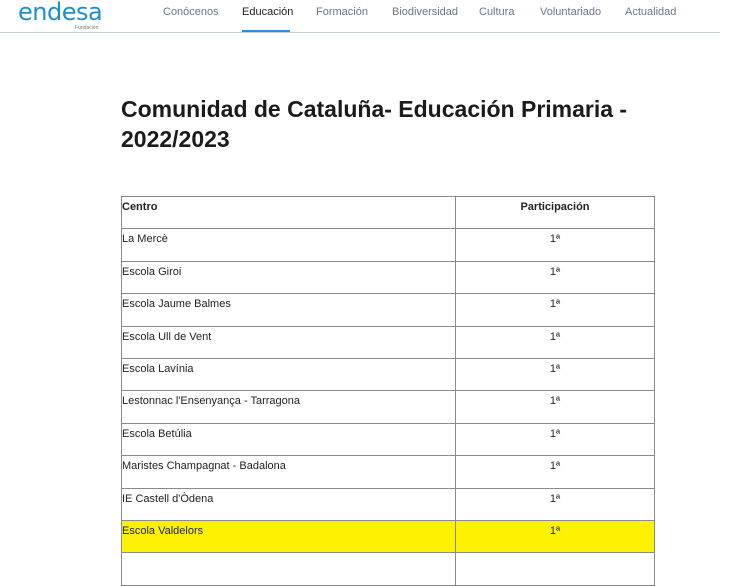 This screenshot has width=735, height=586. I want to click on table-row: Escola Giroi 1ª, so click(388, 277).